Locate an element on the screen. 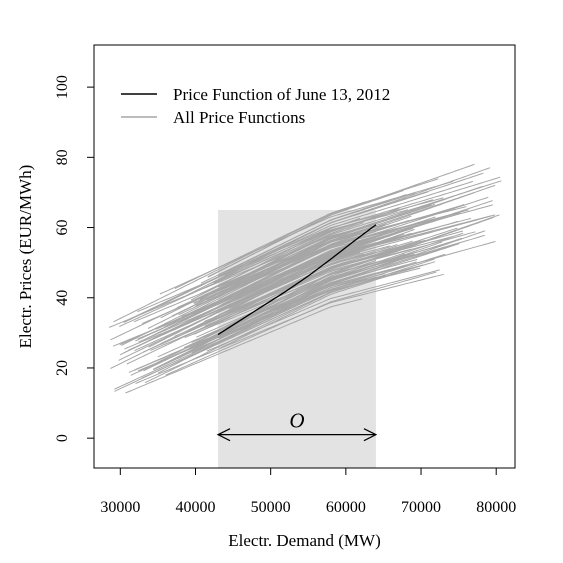  overlap-arrow-left-head is located at coordinates (223, 435).